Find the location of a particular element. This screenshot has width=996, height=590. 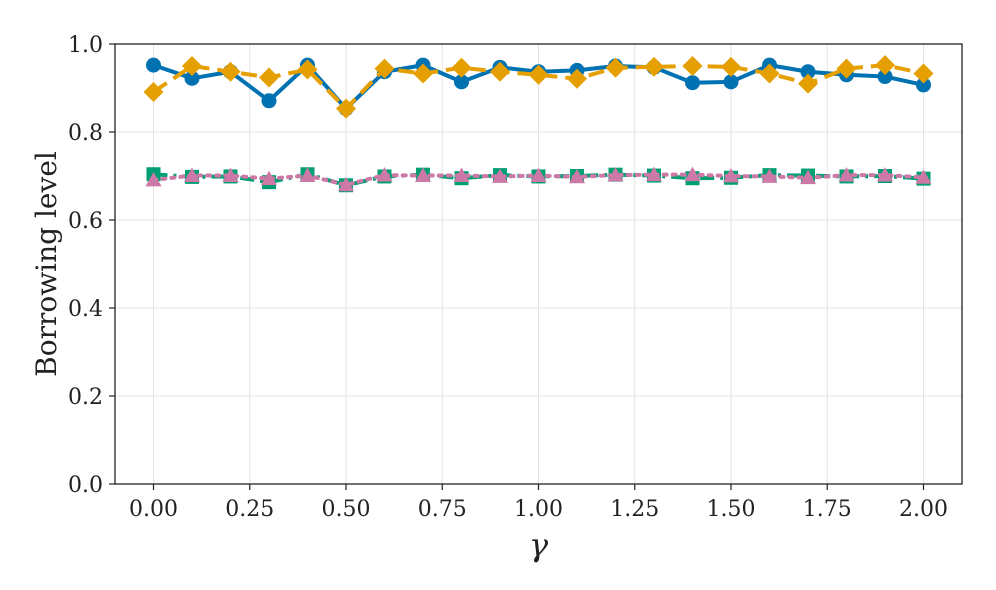

y-tick-label: 0.6 is located at coordinates (85, 221).